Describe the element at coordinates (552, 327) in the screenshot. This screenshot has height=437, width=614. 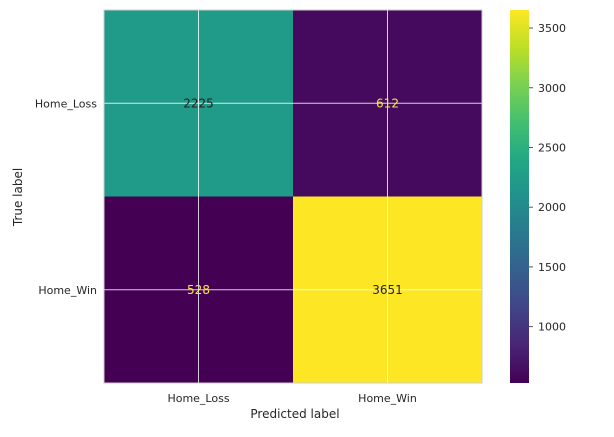
I see `colorbar-tick-label: 1000` at that location.